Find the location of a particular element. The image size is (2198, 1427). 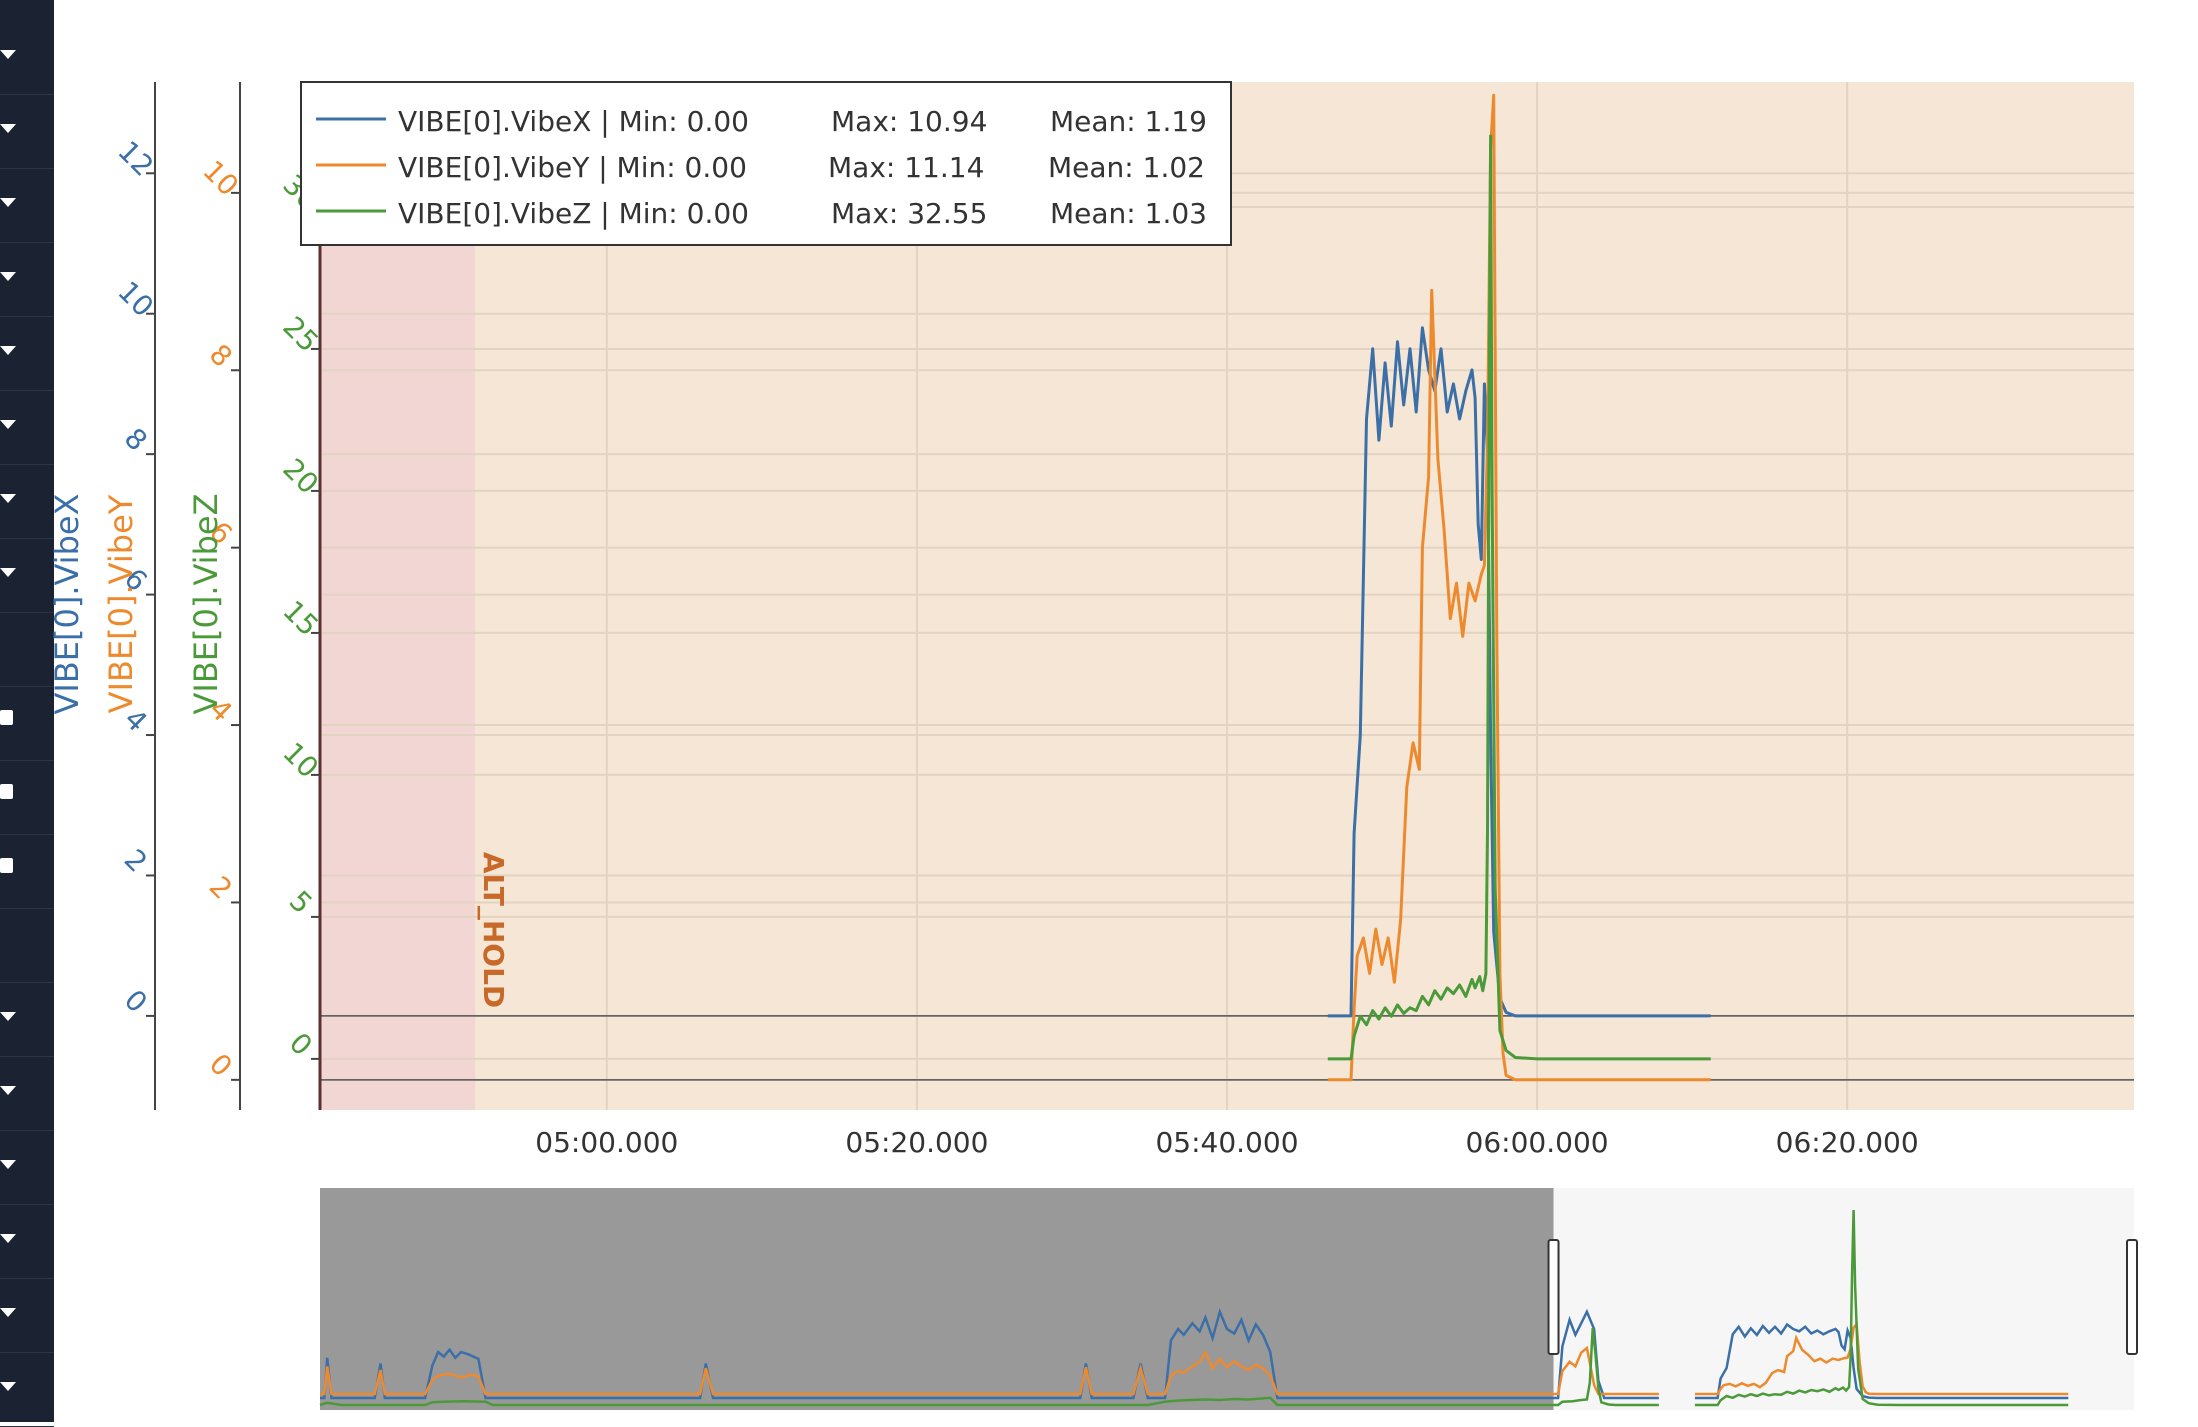

mode-region-pre is located at coordinates (398, 596).